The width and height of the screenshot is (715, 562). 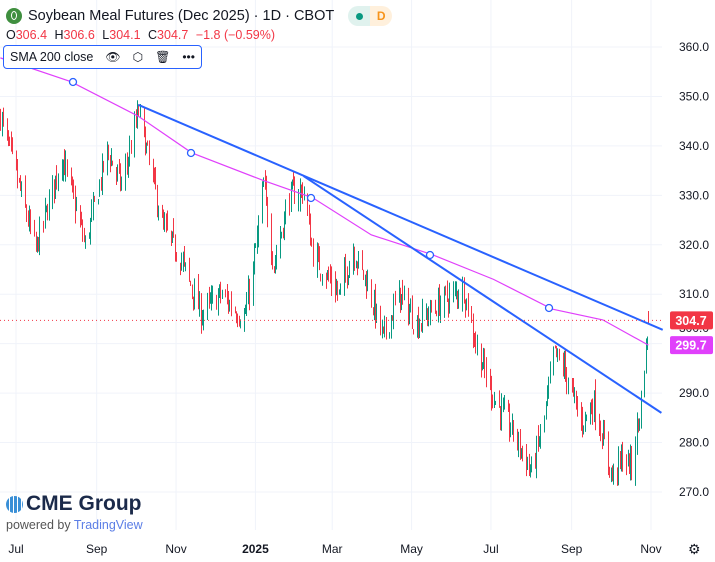 What do you see at coordinates (173, 35) in the screenshot?
I see `close-value: 304.7` at bounding box center [173, 35].